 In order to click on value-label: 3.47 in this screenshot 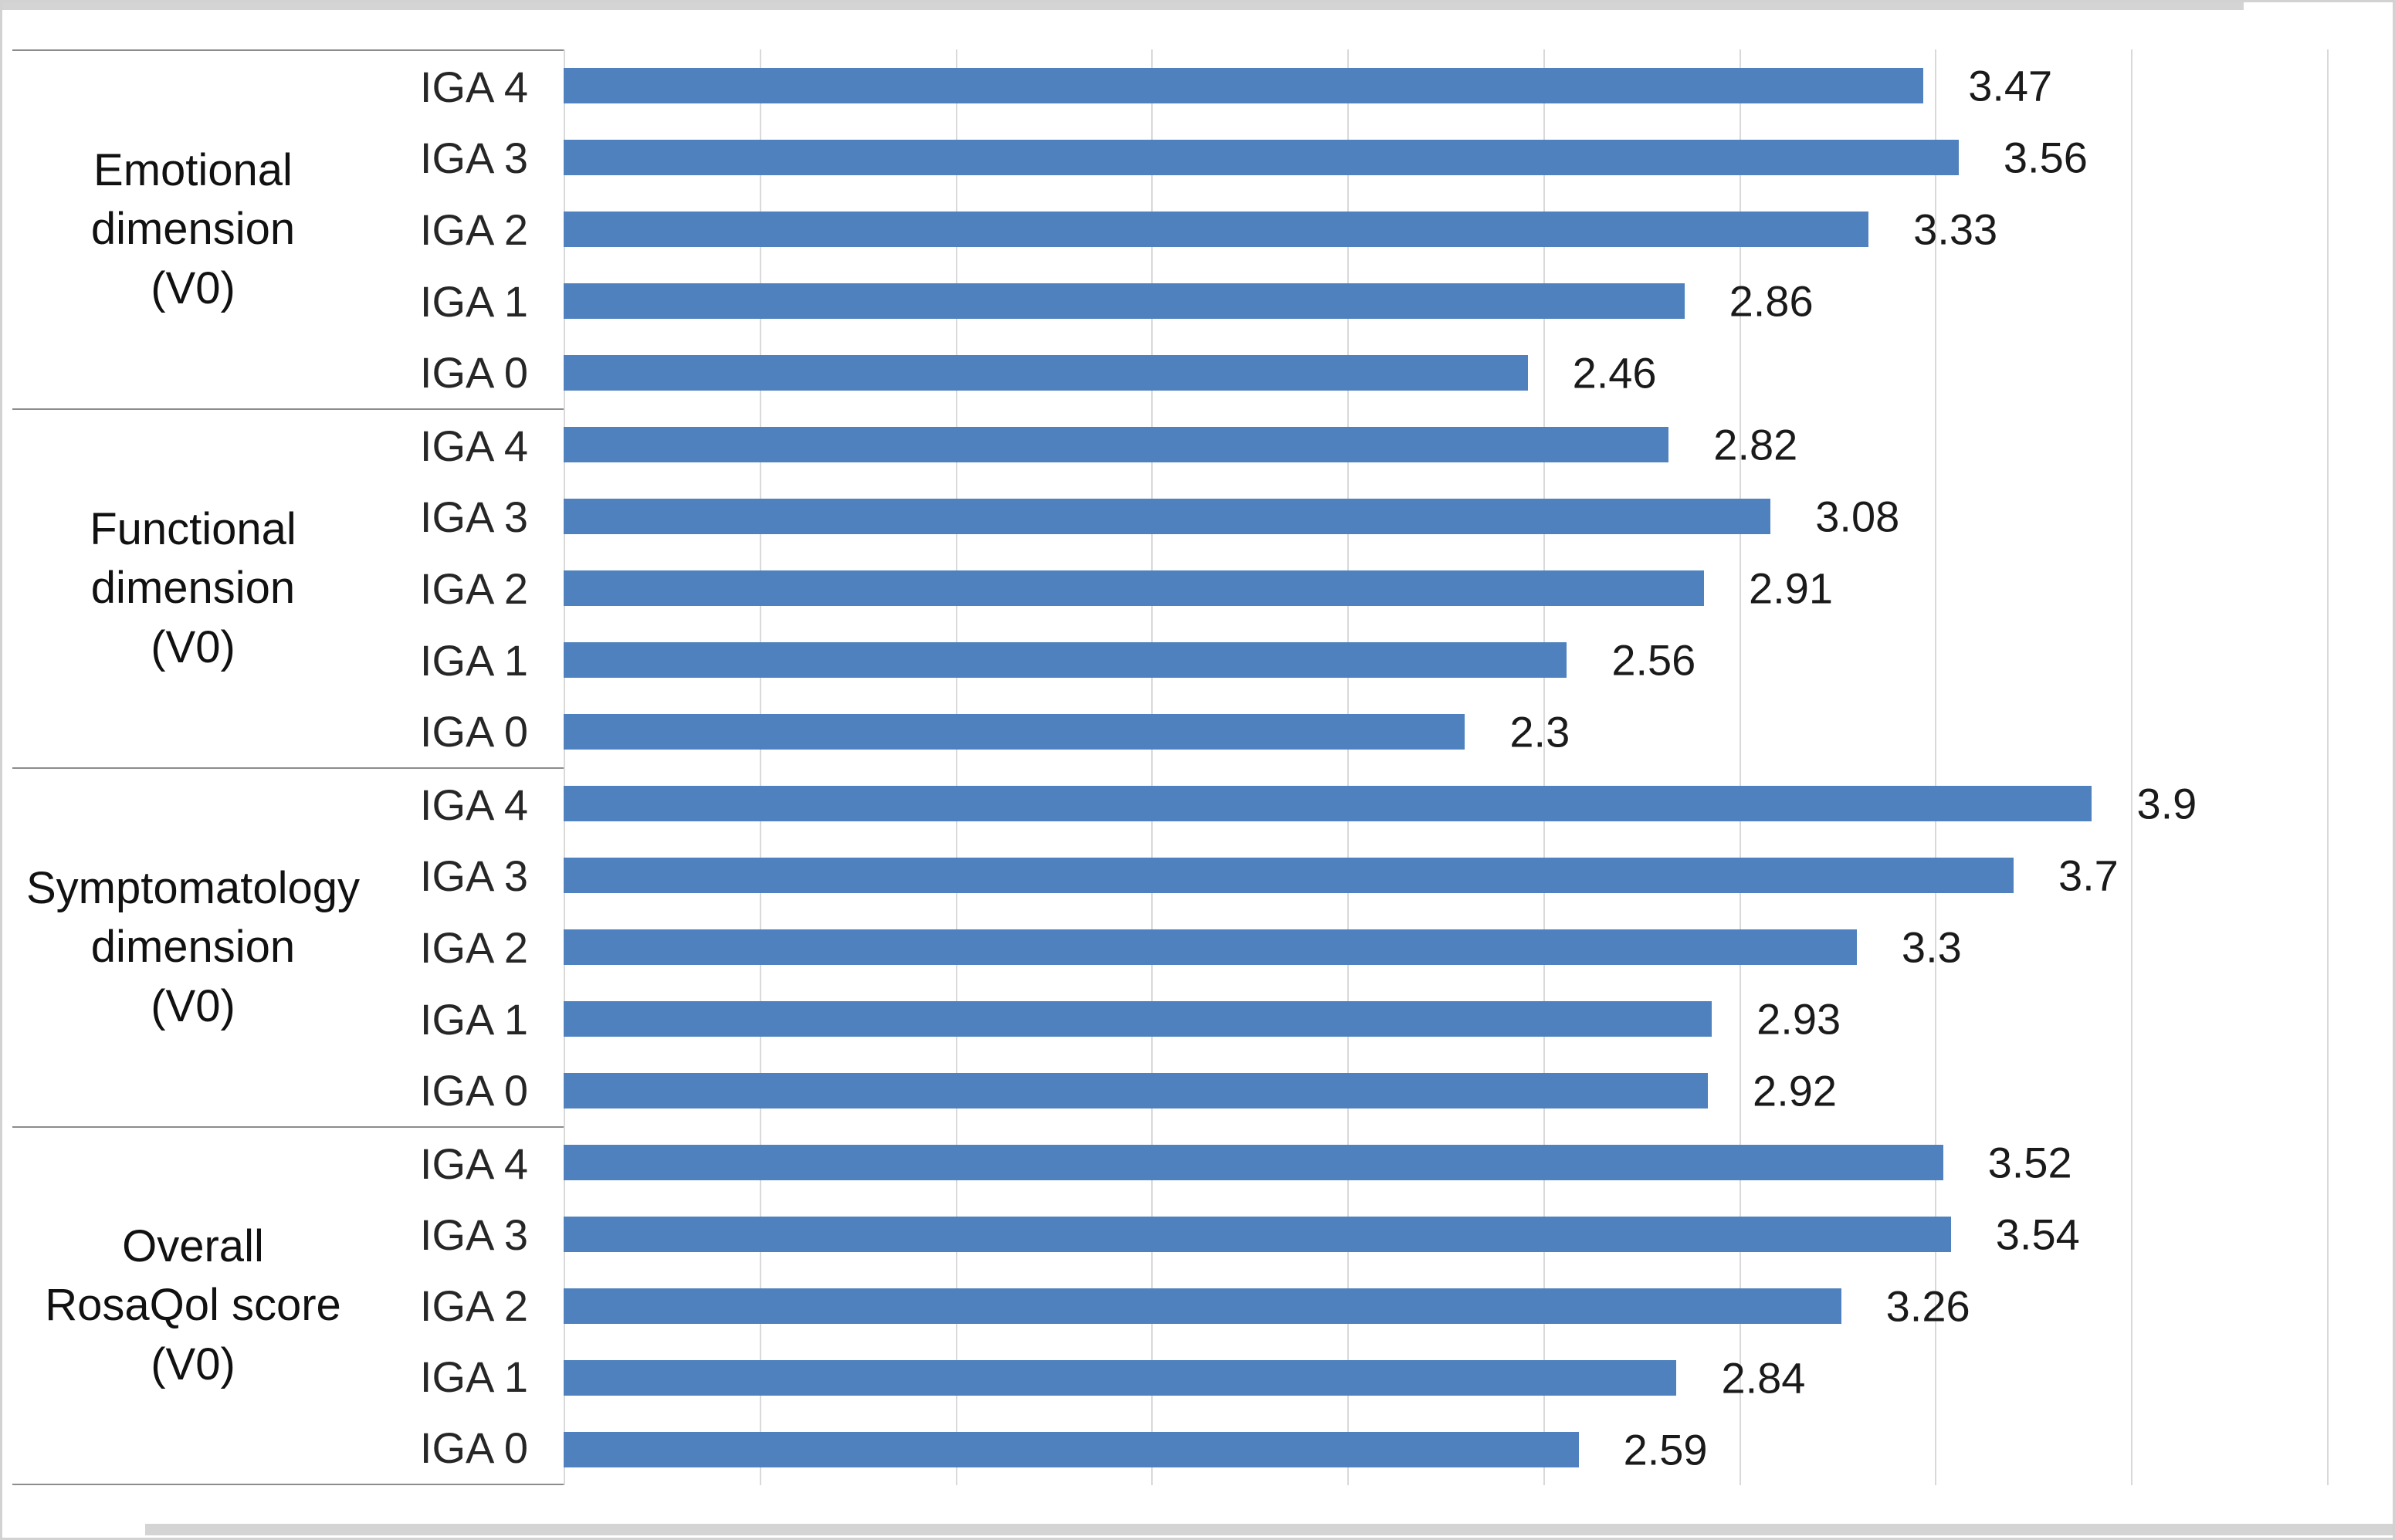, I will do `click(2011, 85)`.